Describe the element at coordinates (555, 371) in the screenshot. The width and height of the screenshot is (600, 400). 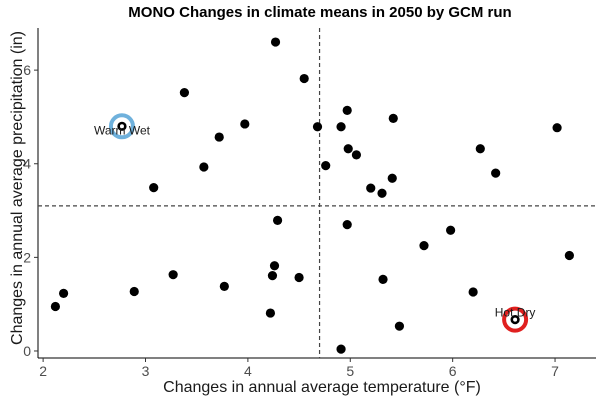
I see `x-tick-label: 7` at that location.